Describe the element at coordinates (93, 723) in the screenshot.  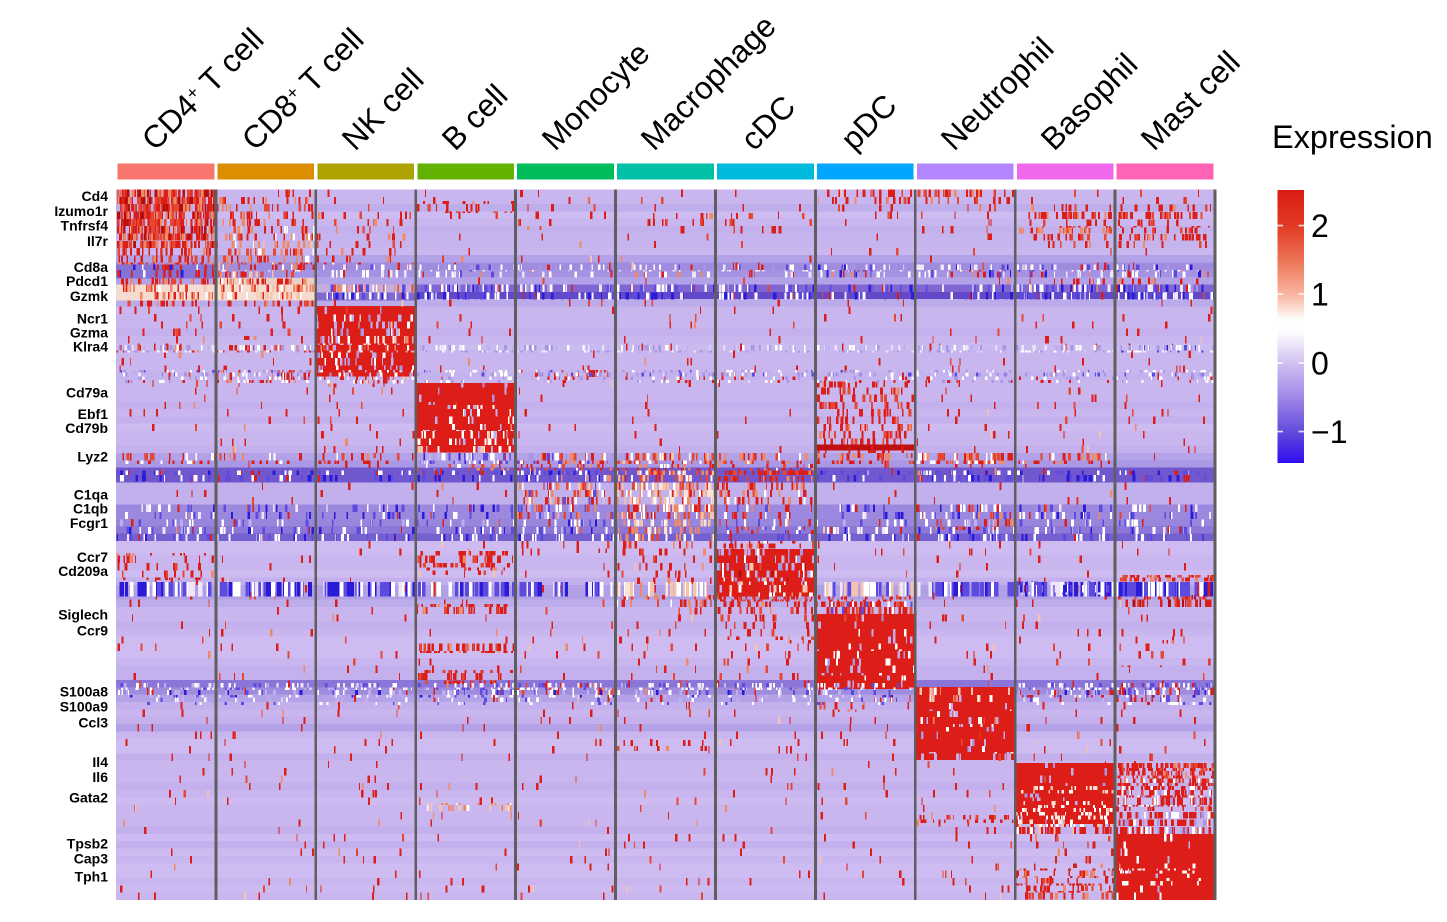
I see `svg-text: Ccl3` at that location.